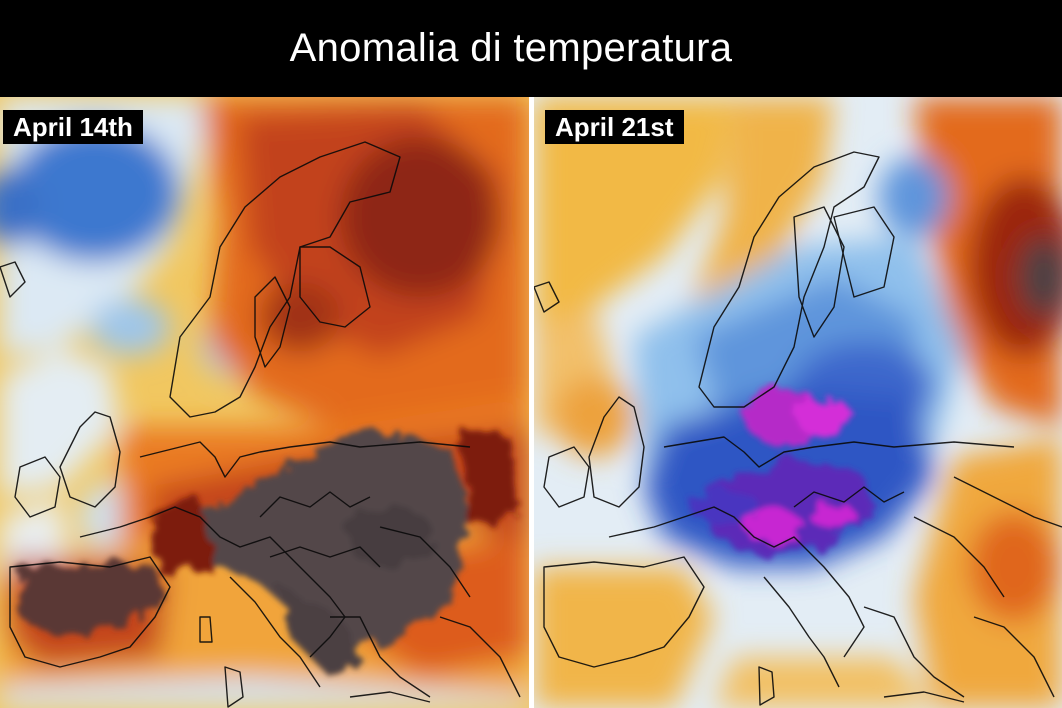  What do you see at coordinates (531, 402) in the screenshot?
I see `panel-divider` at bounding box center [531, 402].